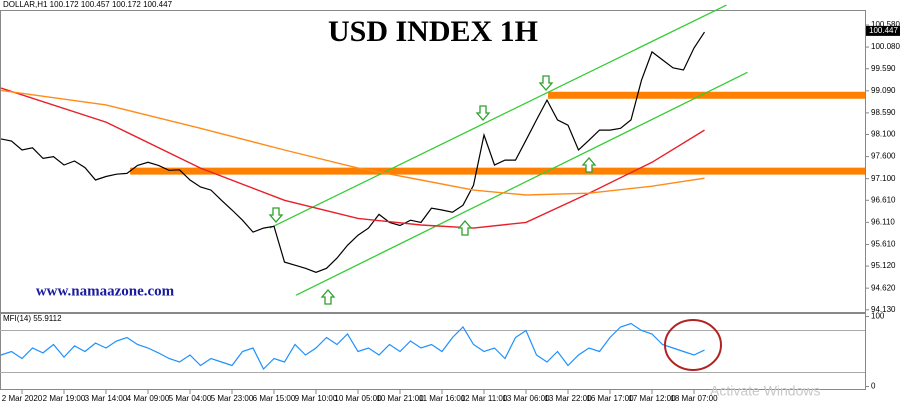 The width and height of the screenshot is (900, 408). I want to click on x-tick-label: 3 Mar 14:00, so click(106, 398).